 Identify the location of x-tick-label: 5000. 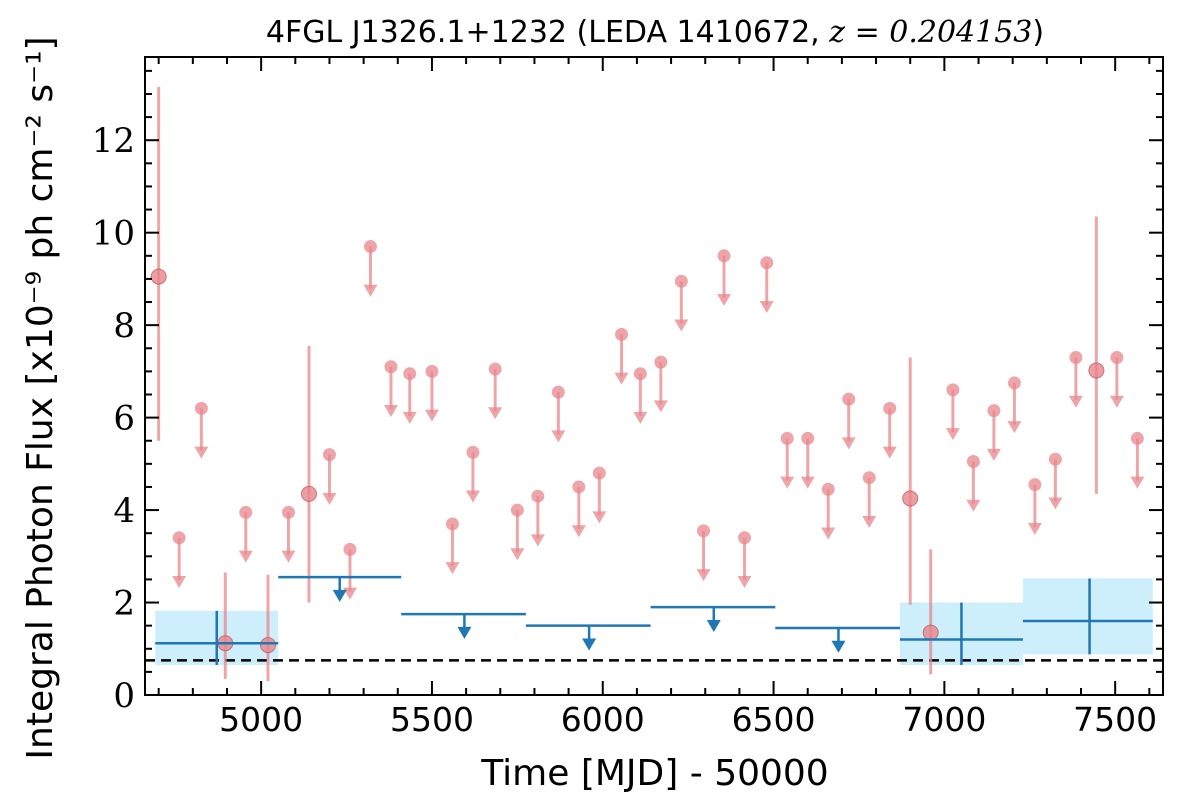
(261, 719).